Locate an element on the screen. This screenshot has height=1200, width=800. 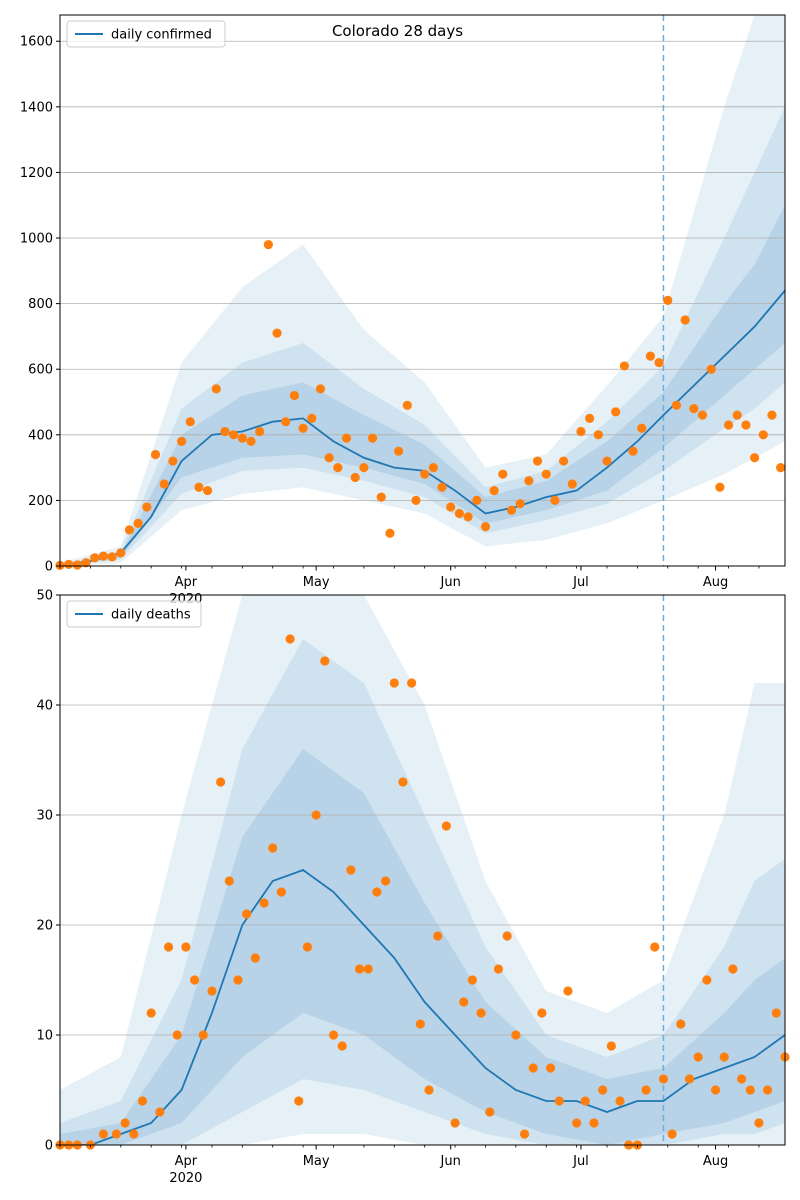
confirmed-y-tick-label: 400 is located at coordinates (40, 435).